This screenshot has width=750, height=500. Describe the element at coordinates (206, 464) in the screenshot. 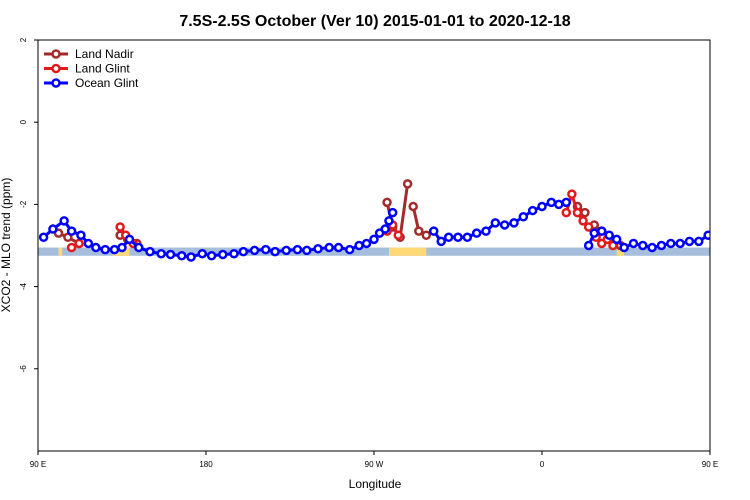

I see `x-tick-label: 180` at that location.